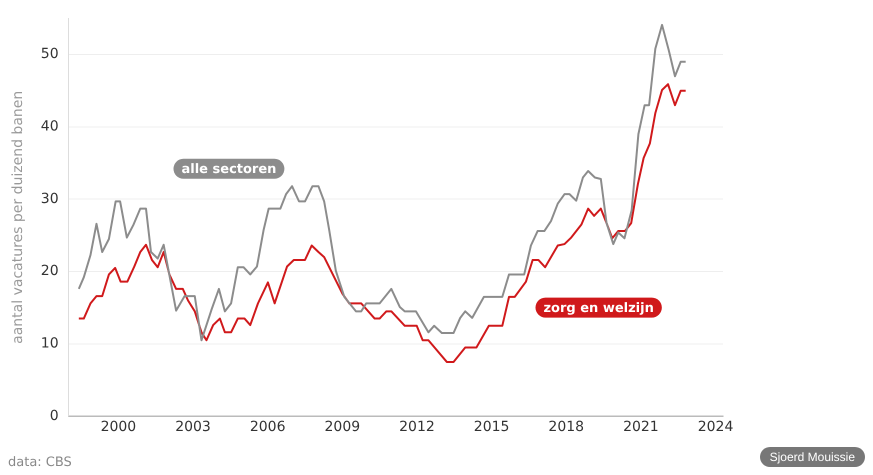  I want to click on x-tick-label: 2021, so click(641, 427).